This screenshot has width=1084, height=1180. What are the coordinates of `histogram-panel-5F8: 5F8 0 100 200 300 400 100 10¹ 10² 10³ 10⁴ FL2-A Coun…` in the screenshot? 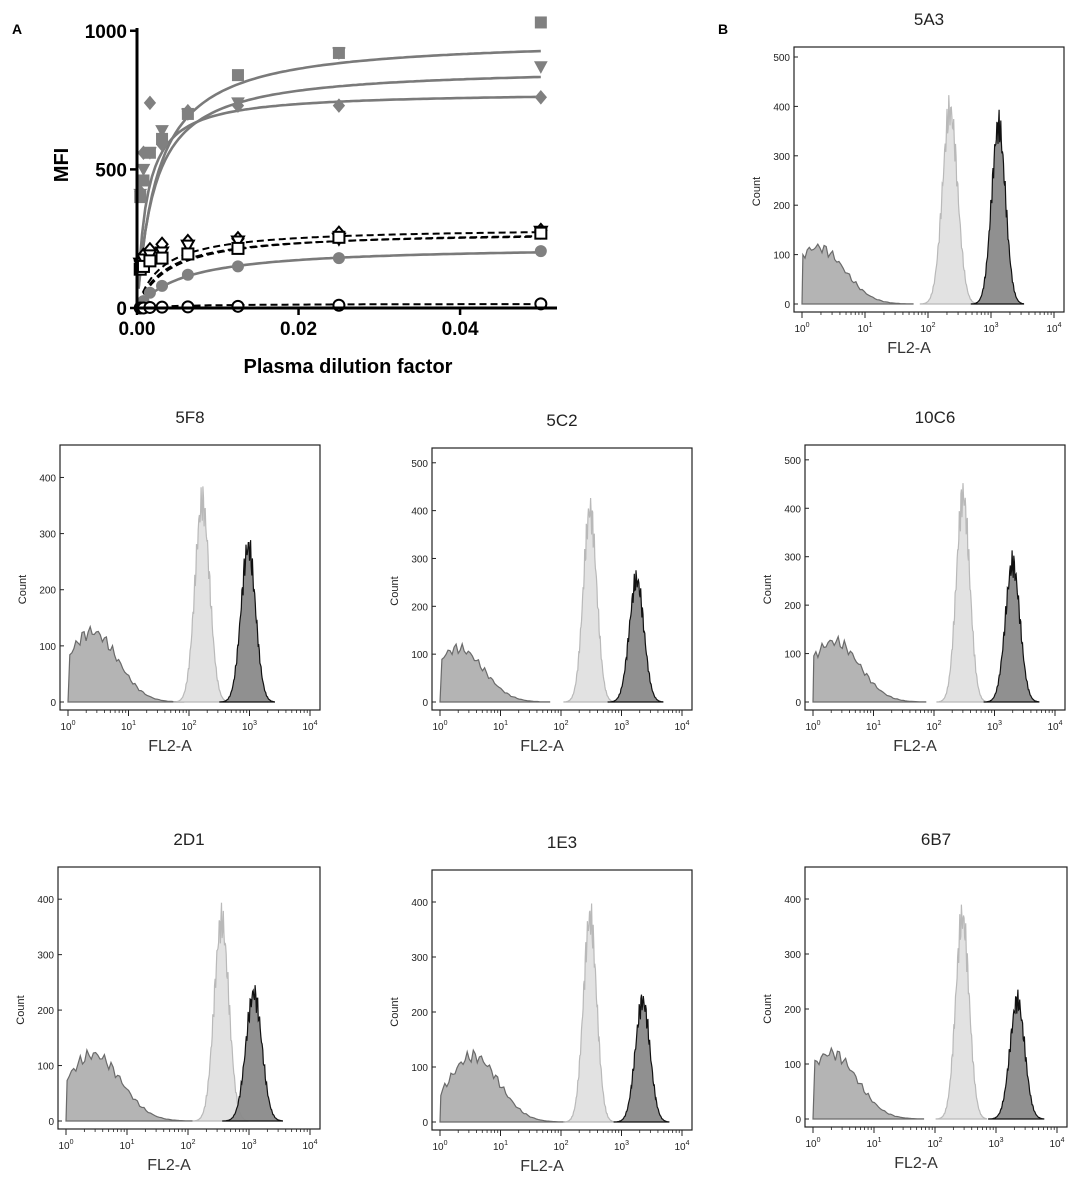 It's located at (169, 581).